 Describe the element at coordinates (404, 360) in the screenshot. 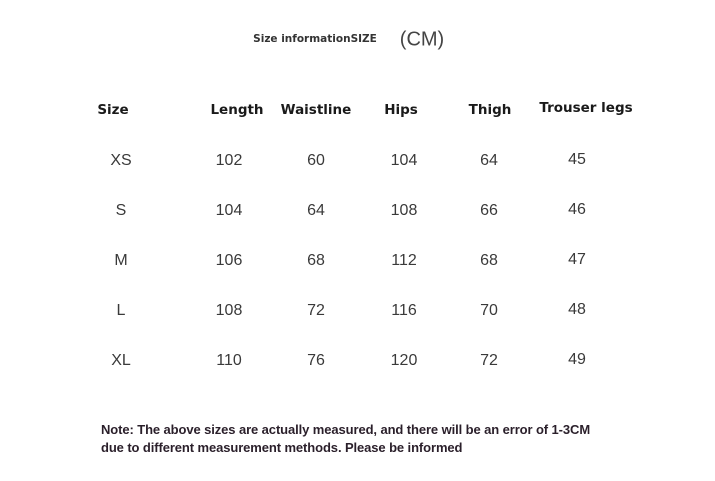

I see `table-cell: 120` at that location.